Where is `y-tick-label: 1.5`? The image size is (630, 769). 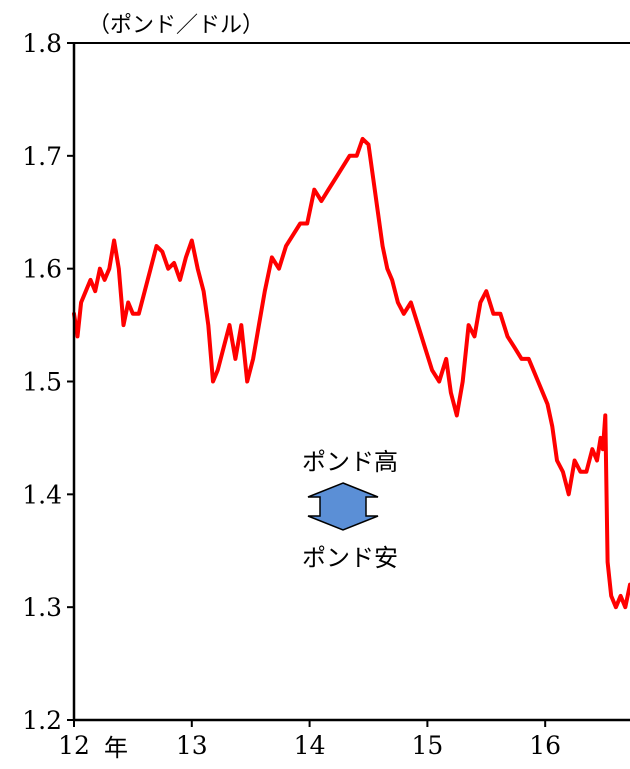 y-tick-label: 1.5 is located at coordinates (42, 382).